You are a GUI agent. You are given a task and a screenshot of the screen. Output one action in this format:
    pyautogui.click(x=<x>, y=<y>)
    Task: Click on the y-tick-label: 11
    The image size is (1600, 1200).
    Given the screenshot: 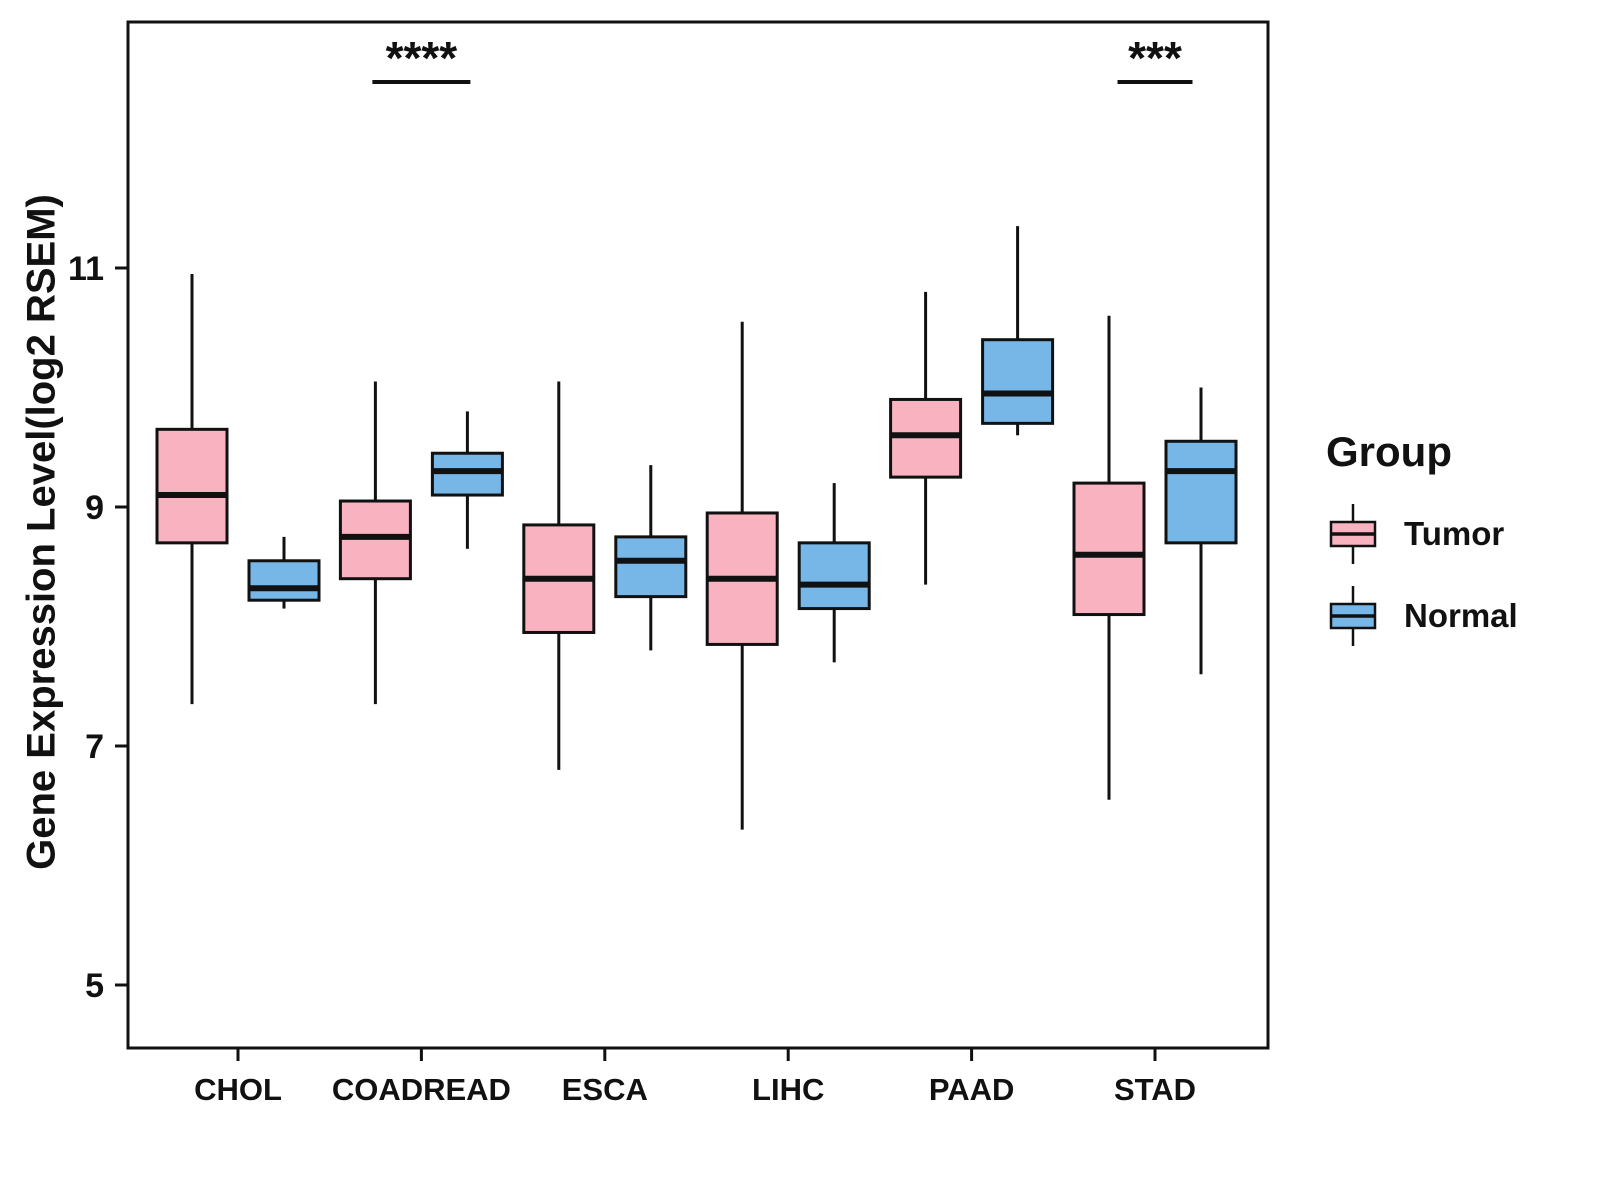 What is the action you would take?
    pyautogui.click(x=86, y=269)
    